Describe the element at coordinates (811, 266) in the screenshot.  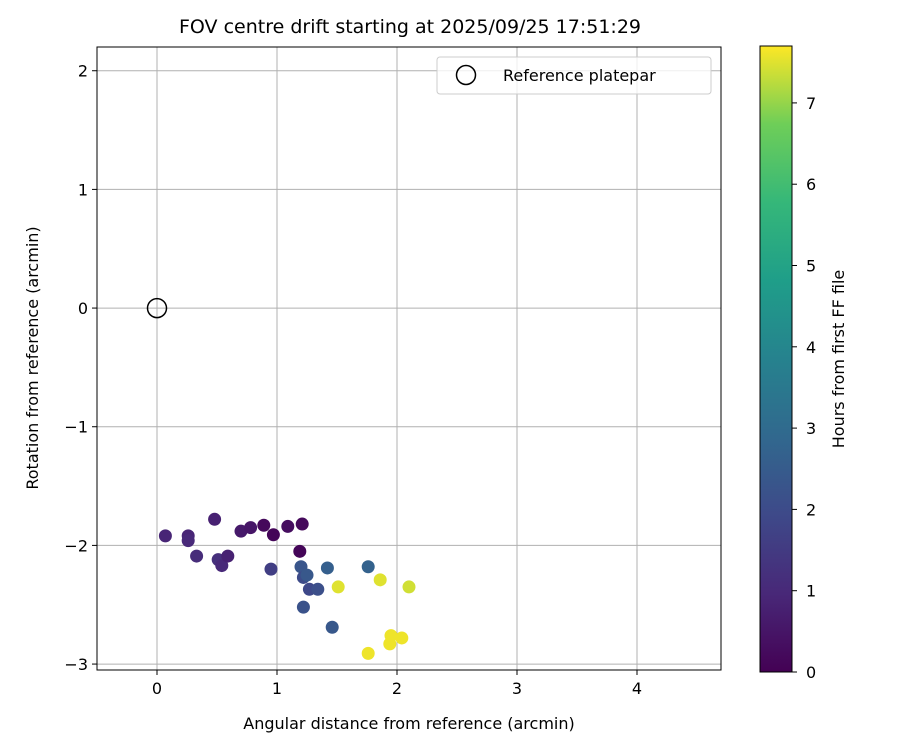
I see `colorbar-tick-label: 5` at that location.